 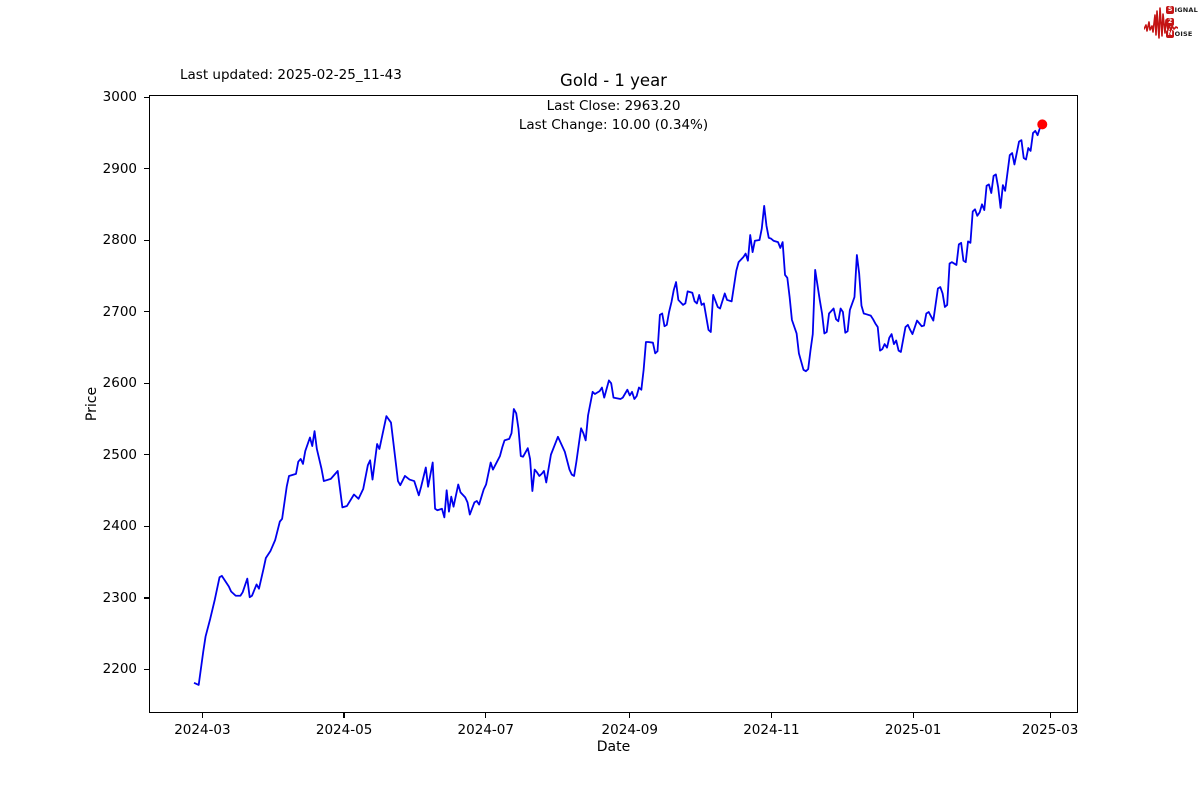 I want to click on y-tick-label: 2700, so click(x=119, y=311).